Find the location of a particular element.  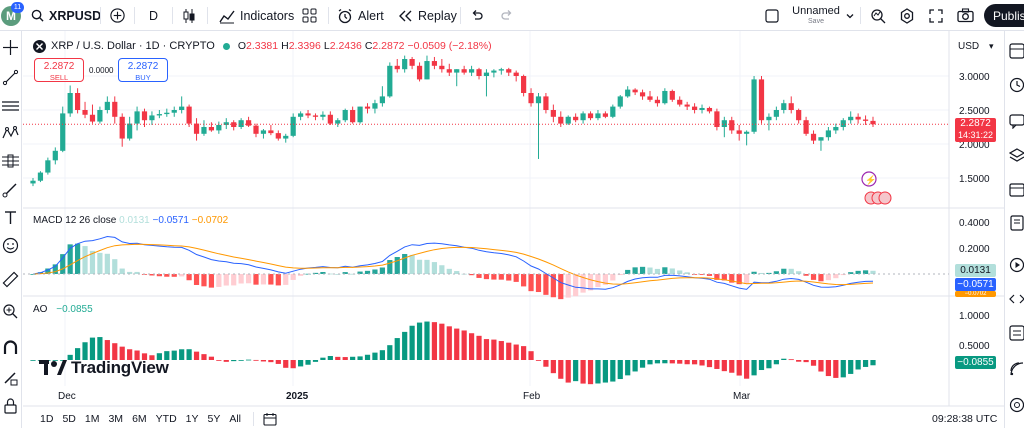

compare-symbol-button is located at coordinates (117, 15).